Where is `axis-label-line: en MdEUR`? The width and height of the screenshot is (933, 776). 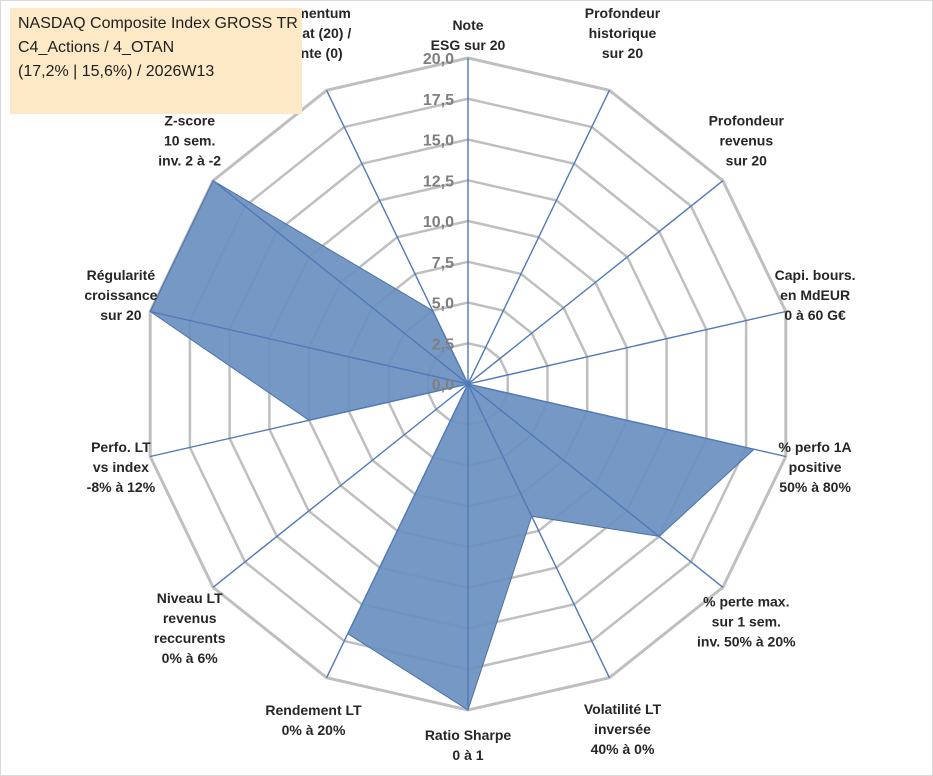
axis-label-line: en MdEUR is located at coordinates (815, 295).